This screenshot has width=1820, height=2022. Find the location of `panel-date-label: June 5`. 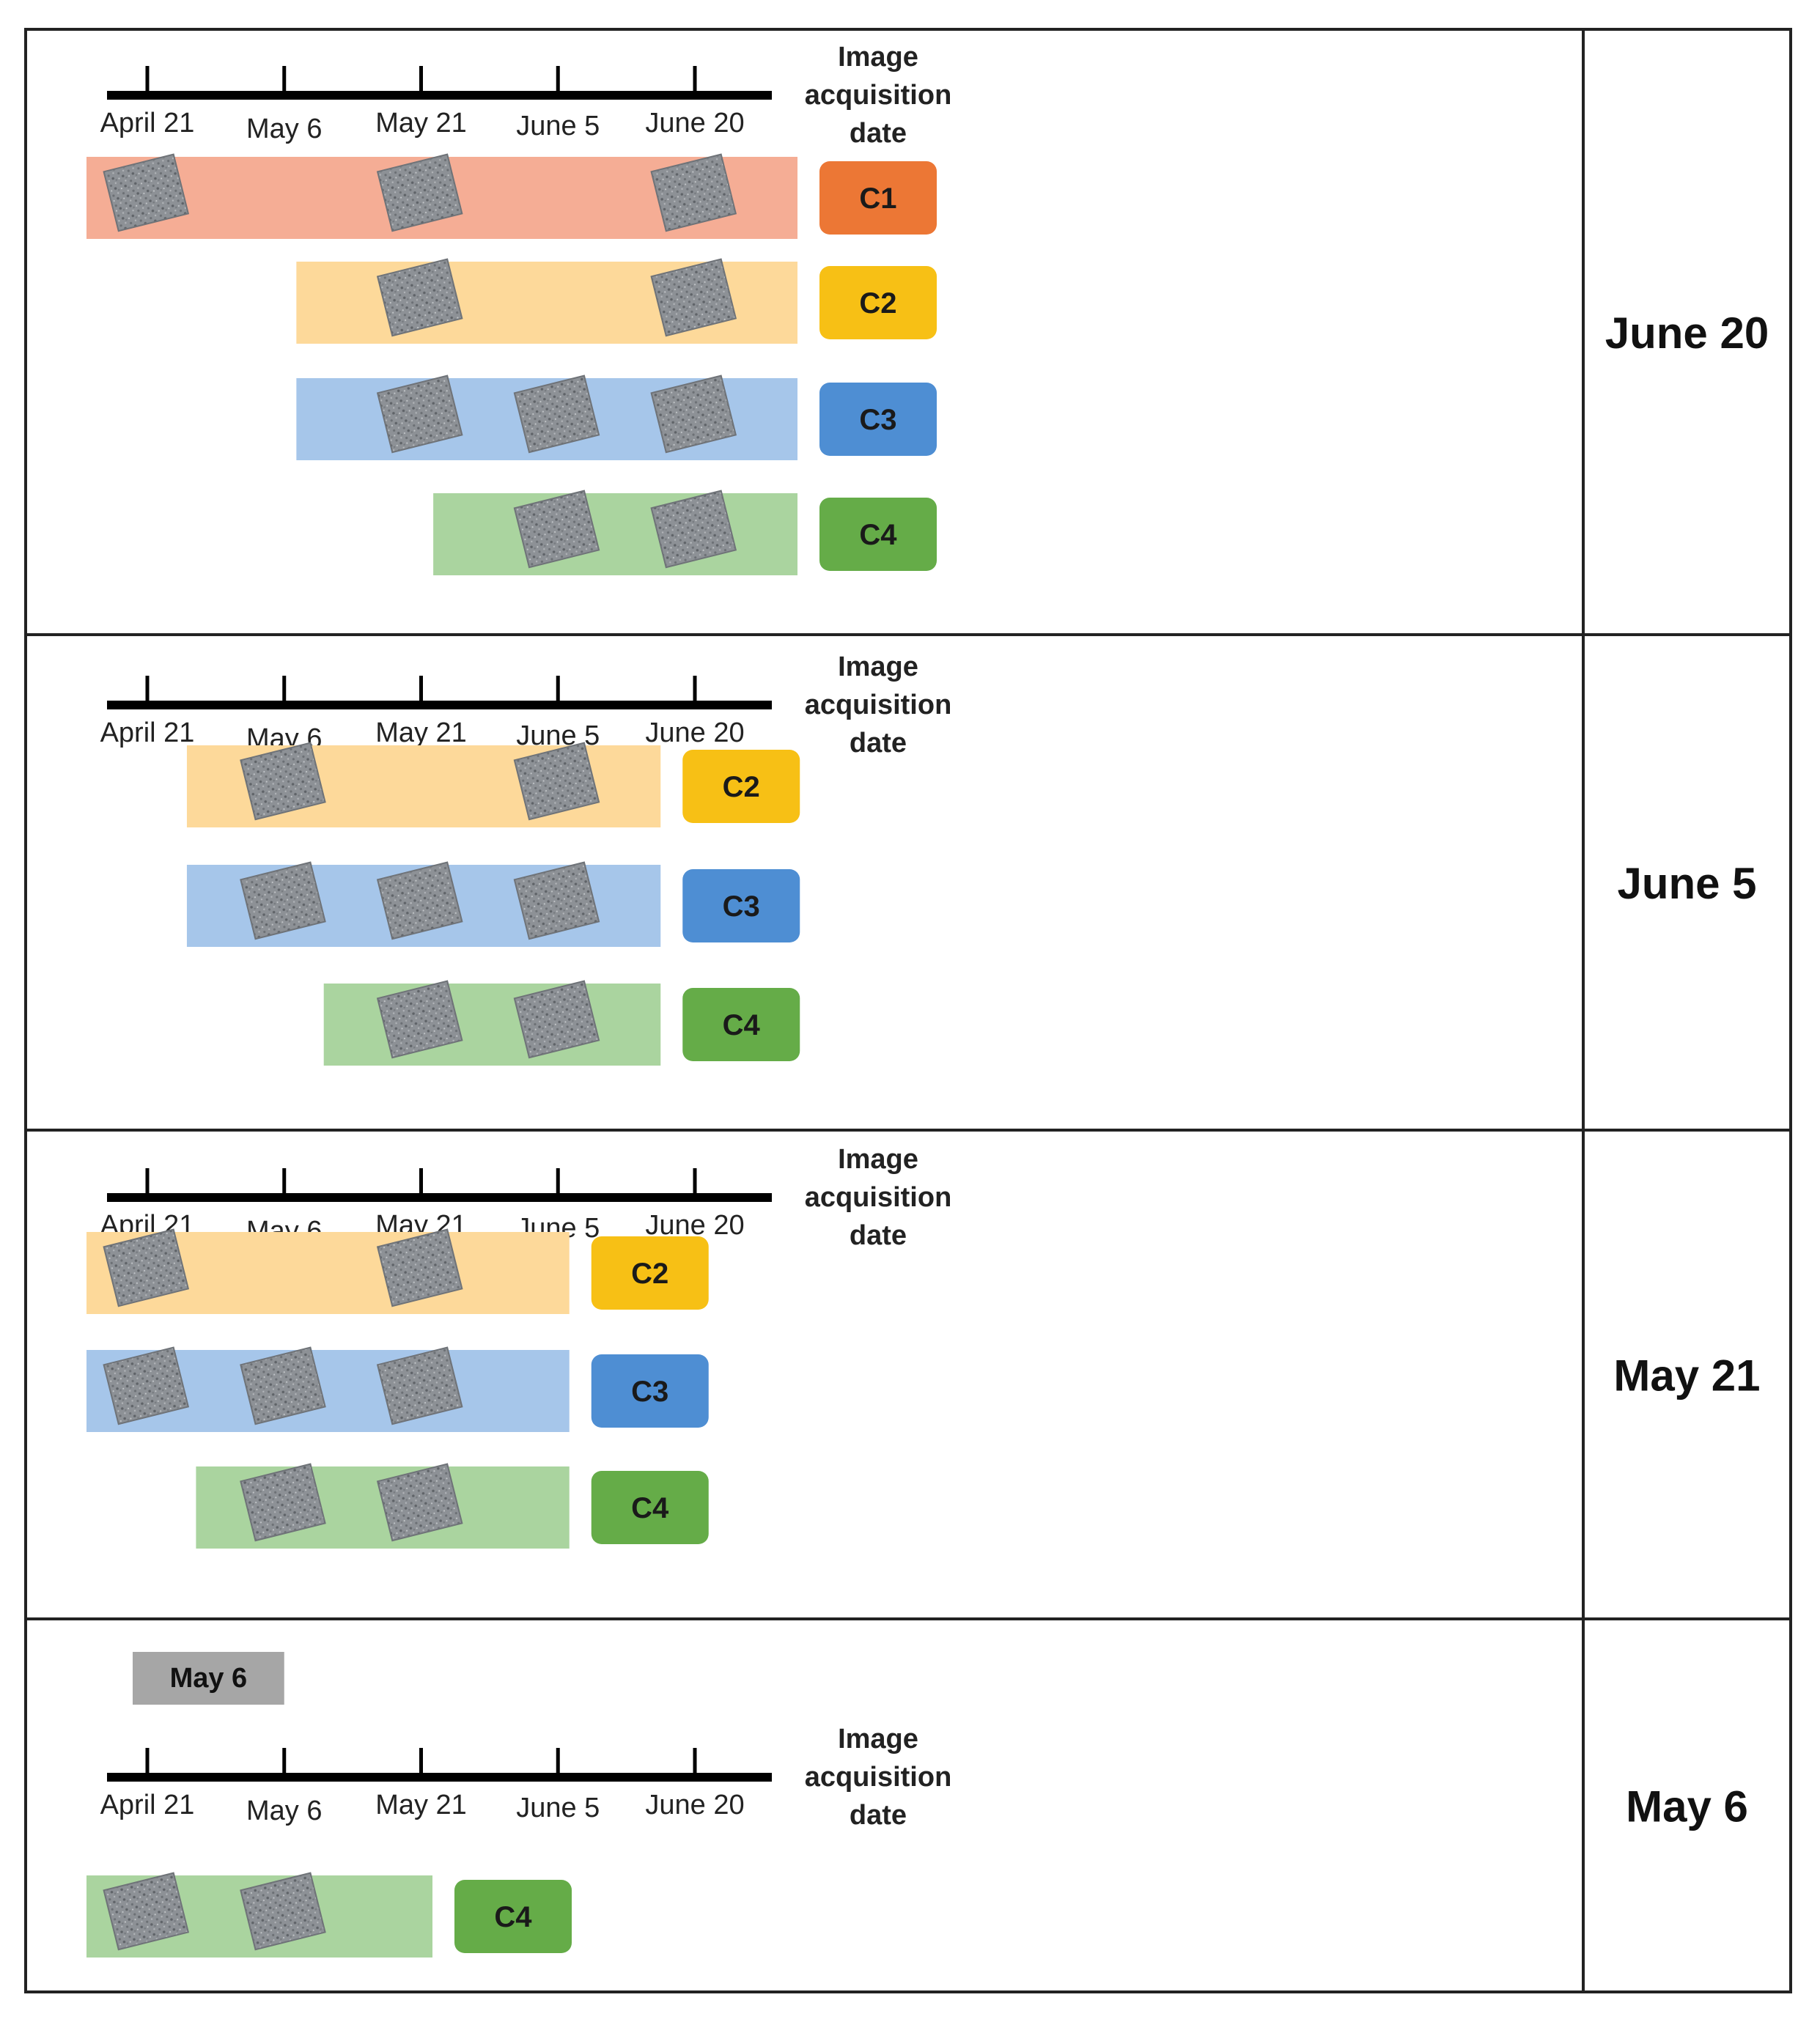

panel-date-label: June 5 is located at coordinates (1686, 884).